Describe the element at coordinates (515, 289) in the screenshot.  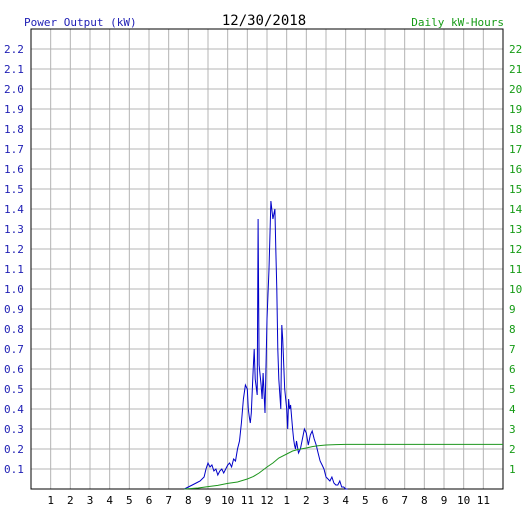
I see `right-y-tick-label: 10` at that location.